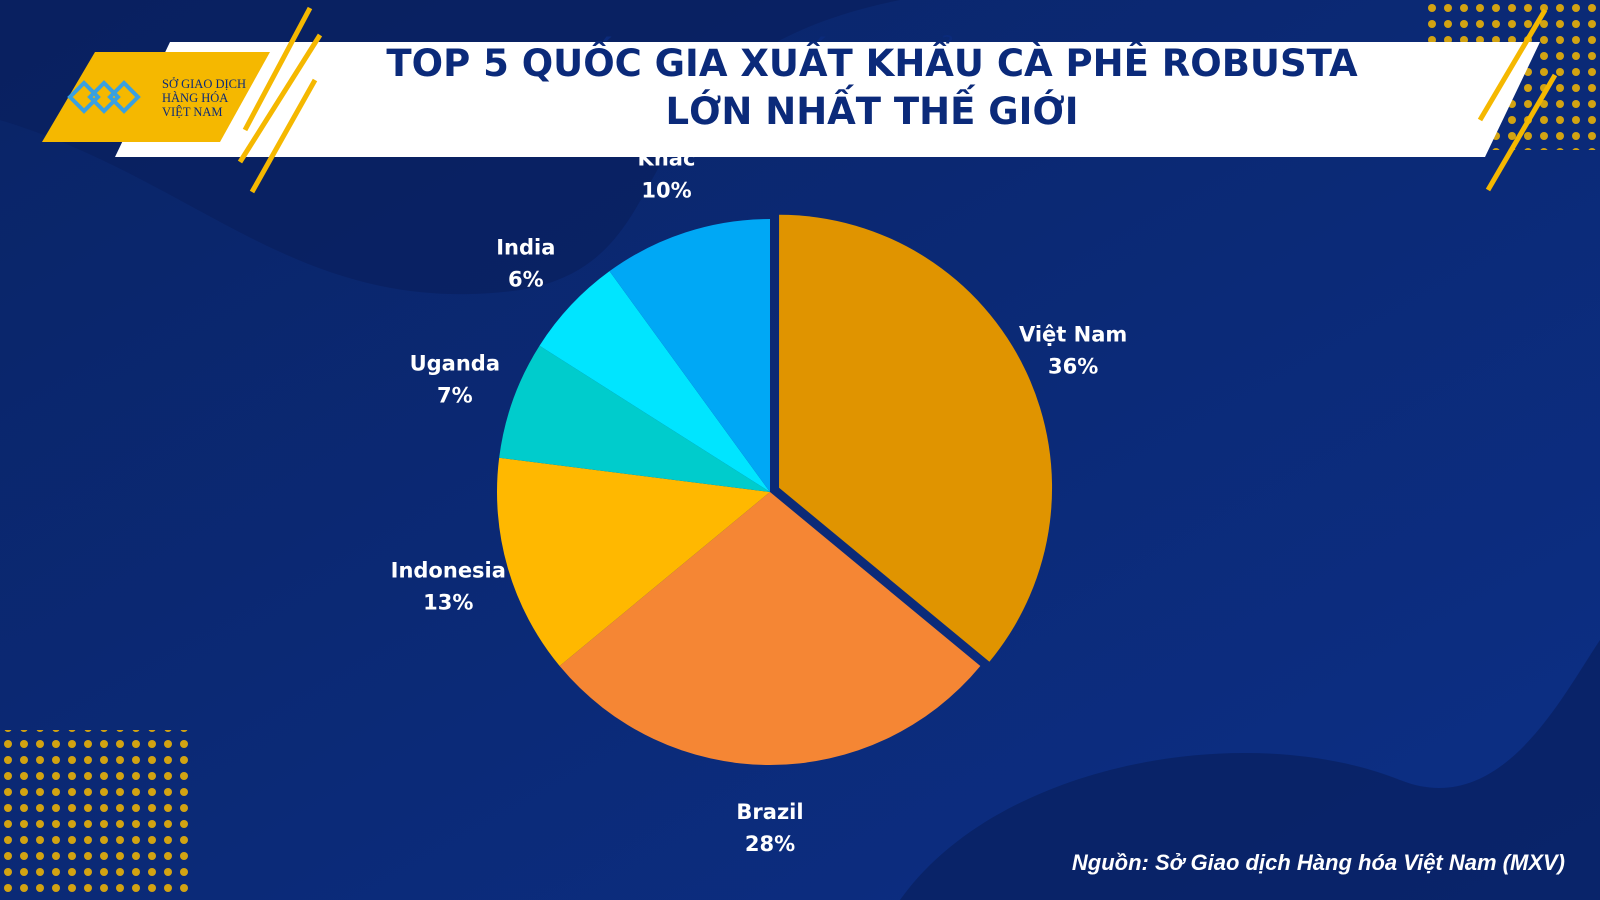 The width and height of the screenshot is (1600, 900). I want to click on logo-text: SỞ GIAO DỊCH, so click(204, 84).